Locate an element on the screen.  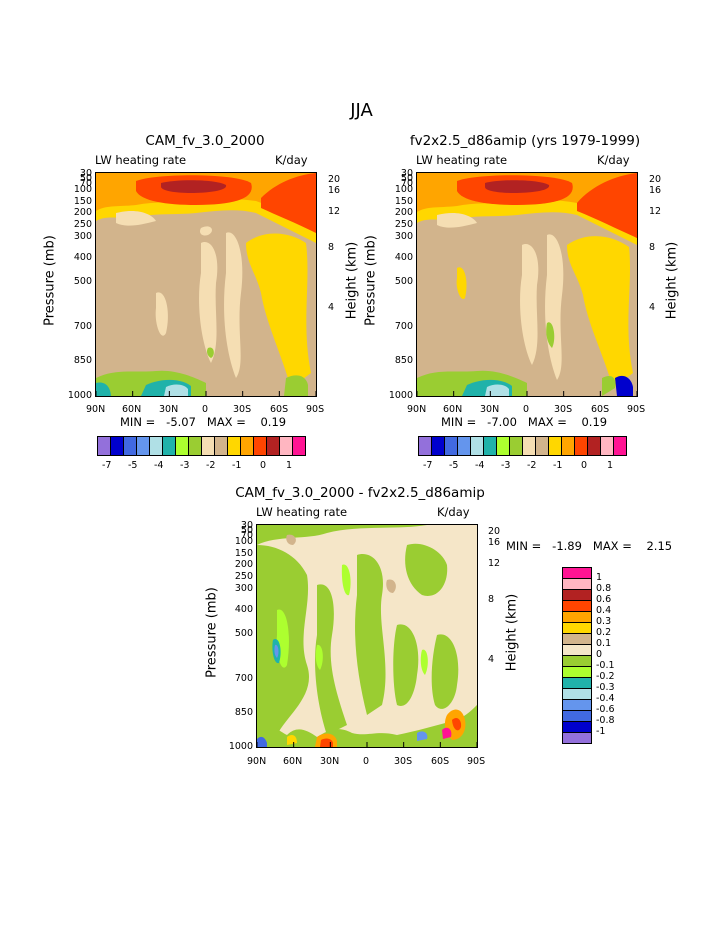
panel1-y-tick: 30 is located at coordinates (85, 173).